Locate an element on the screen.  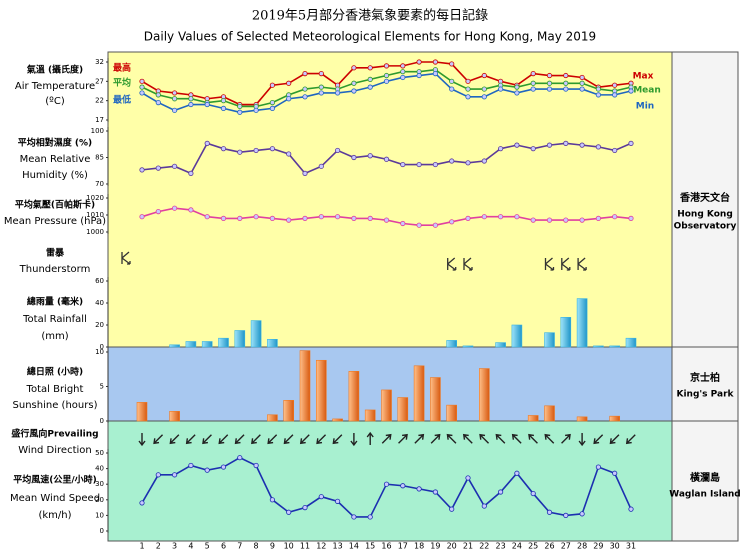
x-tick-label: 21 is located at coordinates (468, 546).